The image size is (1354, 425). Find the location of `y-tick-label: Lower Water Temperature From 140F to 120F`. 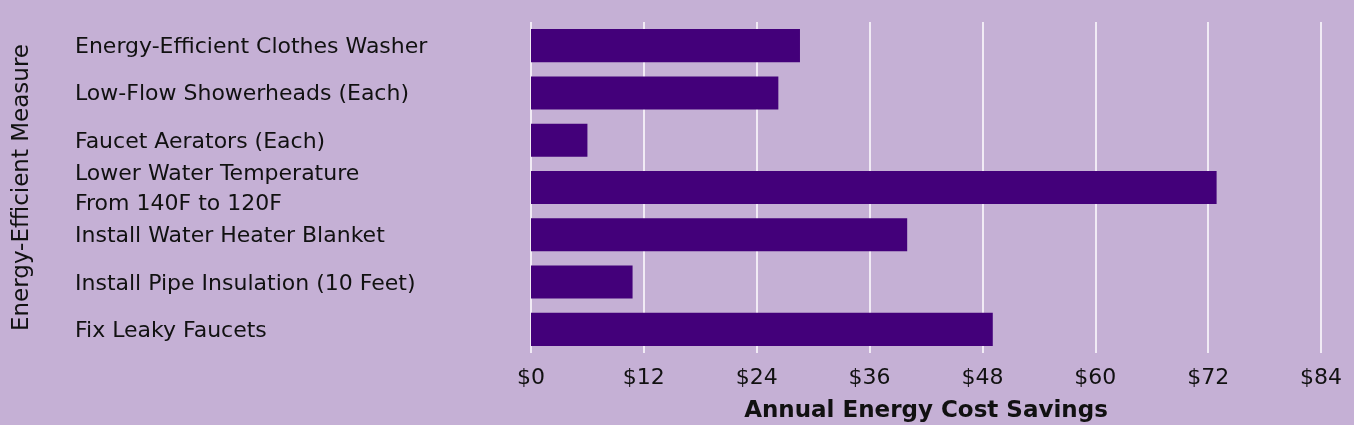

y-tick-label: Lower Water Temperature From 140F to 120F is located at coordinates (217, 187).